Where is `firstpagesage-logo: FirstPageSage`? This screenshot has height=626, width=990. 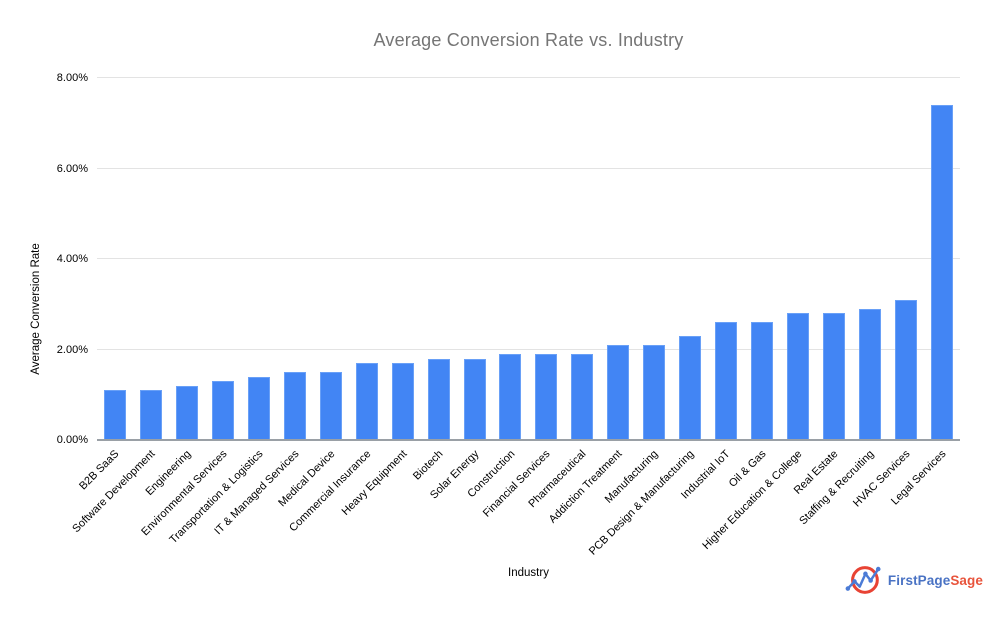 firstpagesage-logo: FirstPageSage is located at coordinates (914, 580).